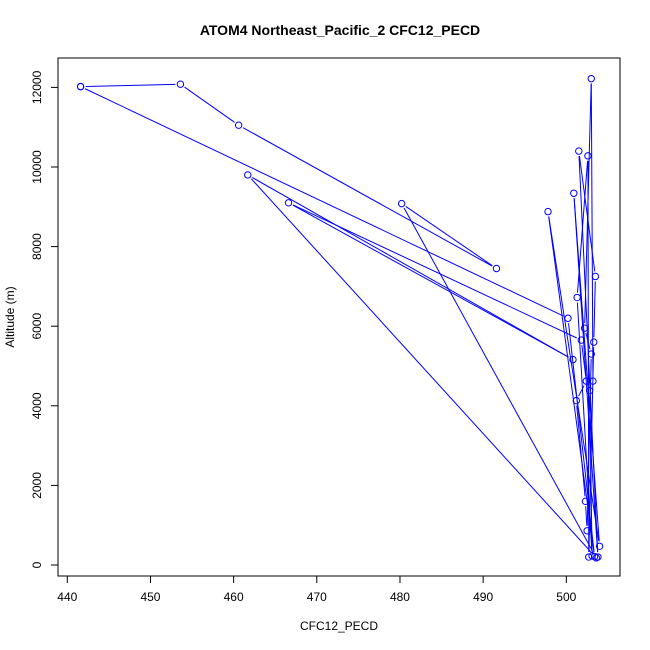  What do you see at coordinates (37, 405) in the screenshot?
I see `y-tick-label: 4000` at bounding box center [37, 405].